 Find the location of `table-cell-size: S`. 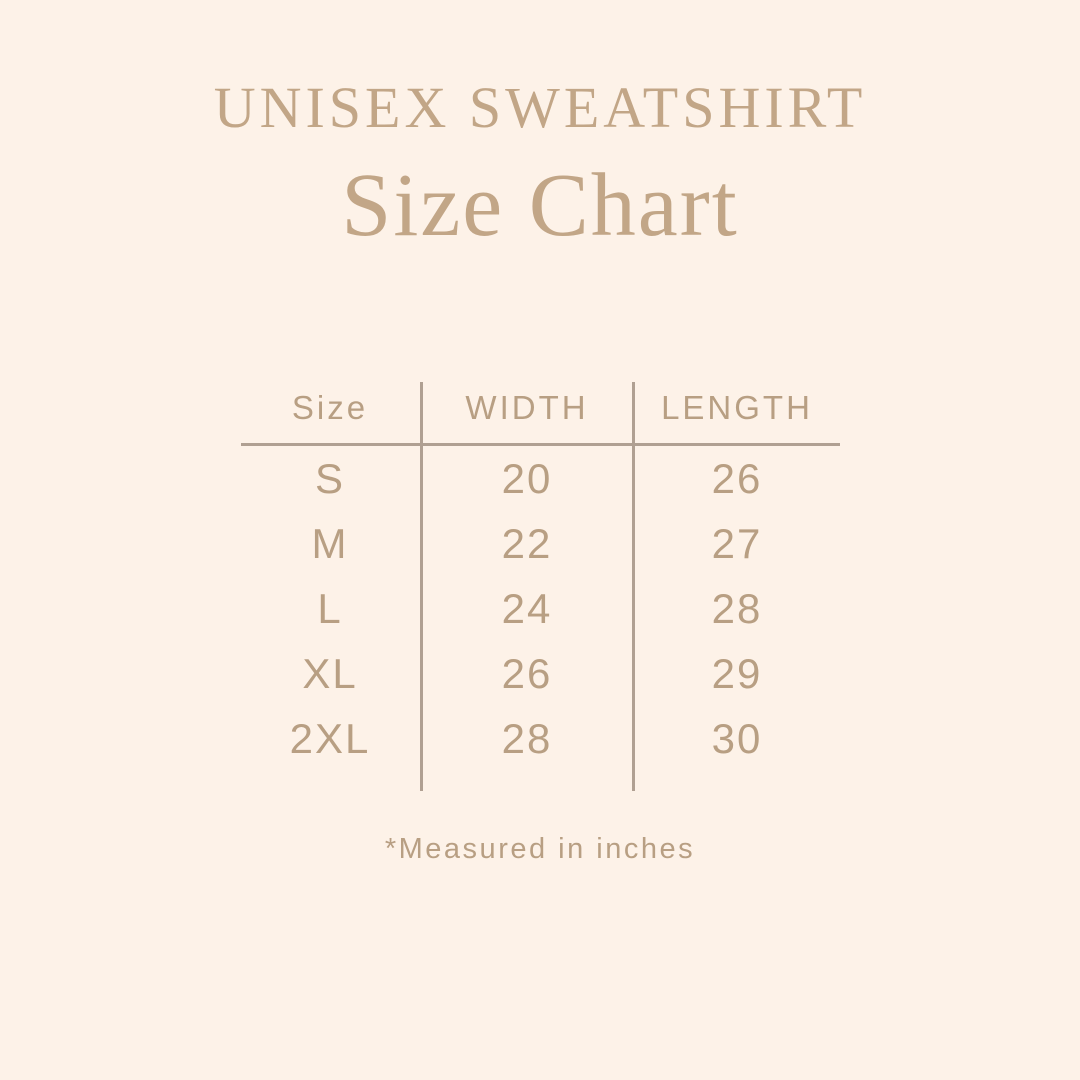

table-cell-size: S is located at coordinates (332, 479).